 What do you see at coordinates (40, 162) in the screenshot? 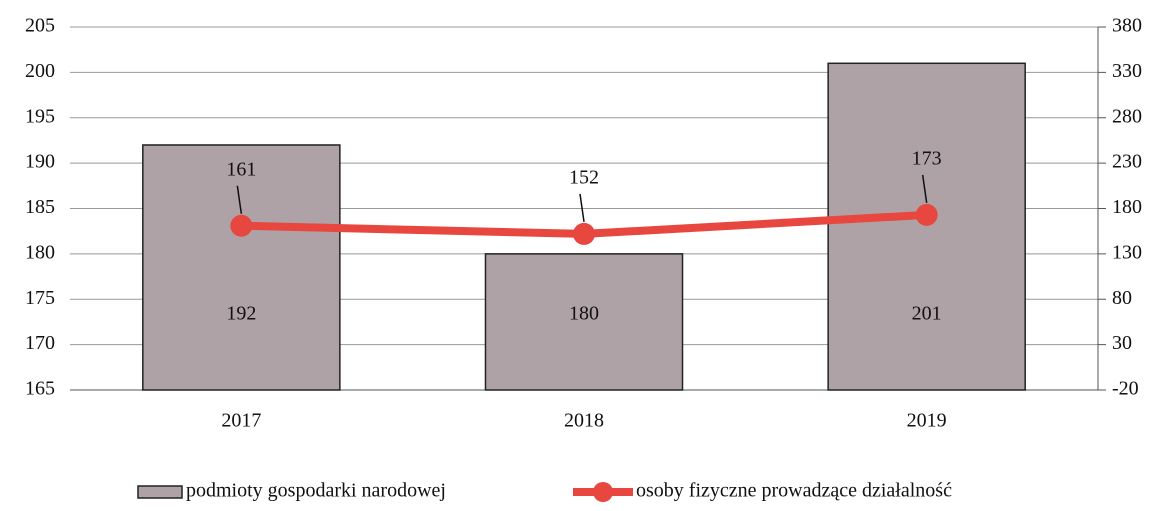
I see `y-tick-label: 190` at bounding box center [40, 162].